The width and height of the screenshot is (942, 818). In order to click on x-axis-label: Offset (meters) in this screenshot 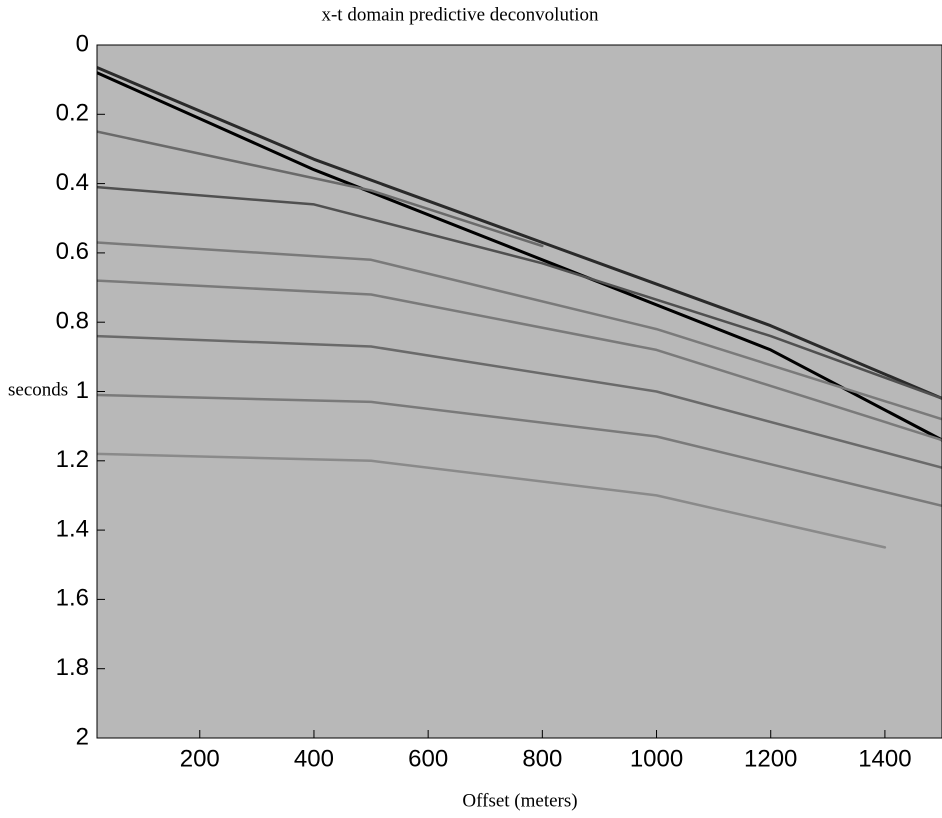, I will do `click(519, 800)`.